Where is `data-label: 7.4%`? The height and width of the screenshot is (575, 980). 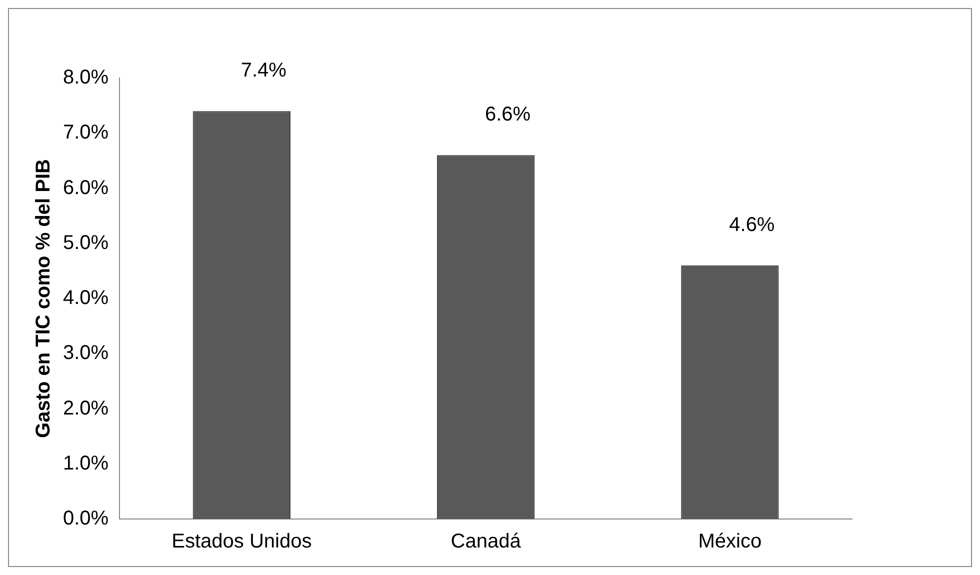 data-label: 7.4% is located at coordinates (263, 71).